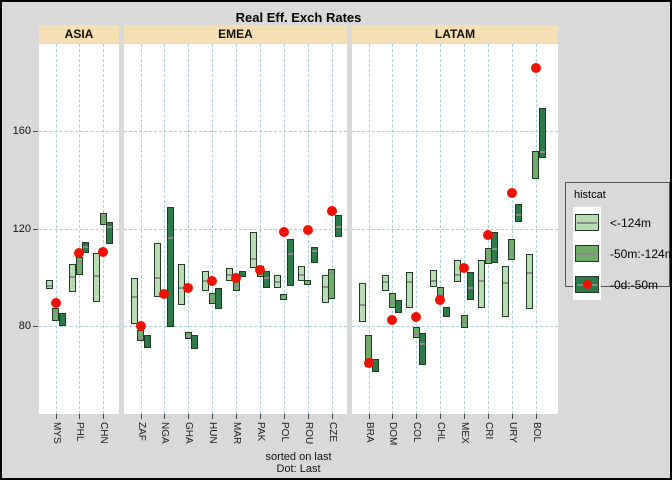 The width and height of the screenshot is (672, 480). Describe the element at coordinates (110, 233) in the screenshot. I see `range-box-dark-chn` at that location.